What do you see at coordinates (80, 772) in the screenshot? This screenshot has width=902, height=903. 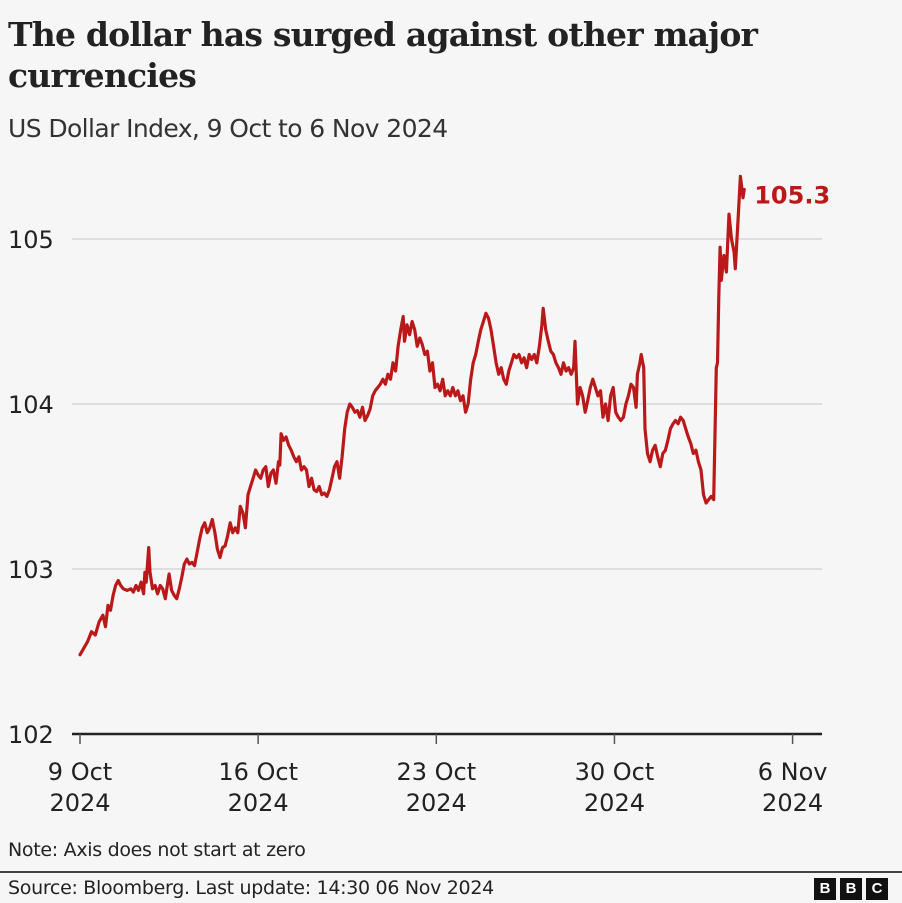 I see `x-tick-label: 9 Oct` at bounding box center [80, 772].